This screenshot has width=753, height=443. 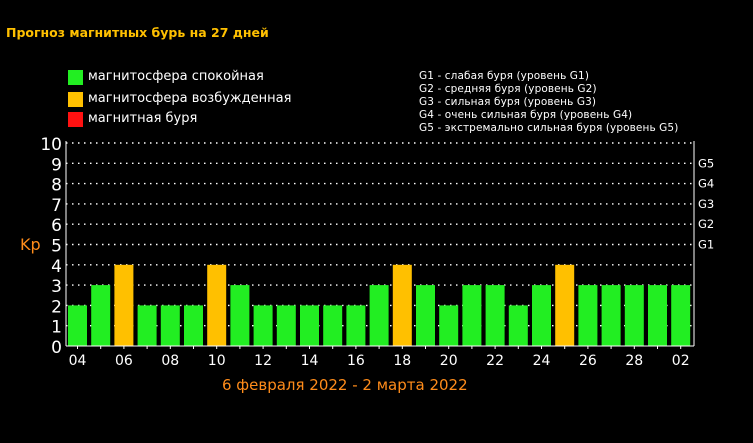 What do you see at coordinates (402, 361) in the screenshot?
I see `x-tick-label: 18` at bounding box center [402, 361].